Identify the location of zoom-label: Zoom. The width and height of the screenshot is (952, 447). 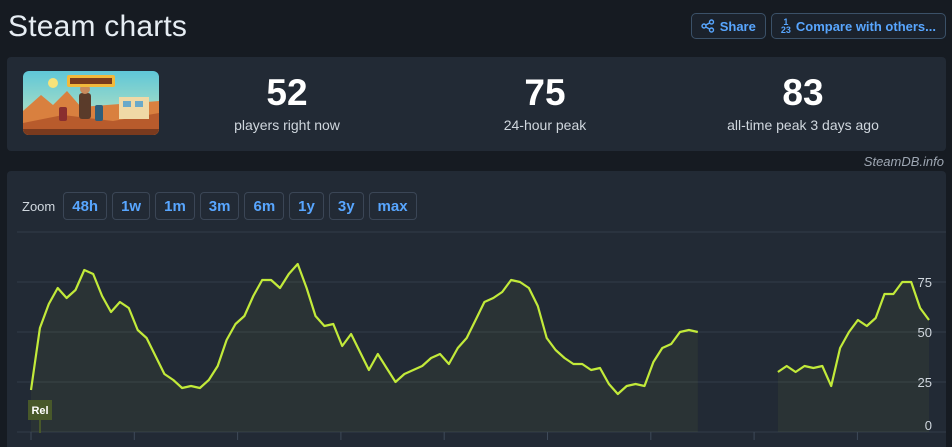
(39, 206).